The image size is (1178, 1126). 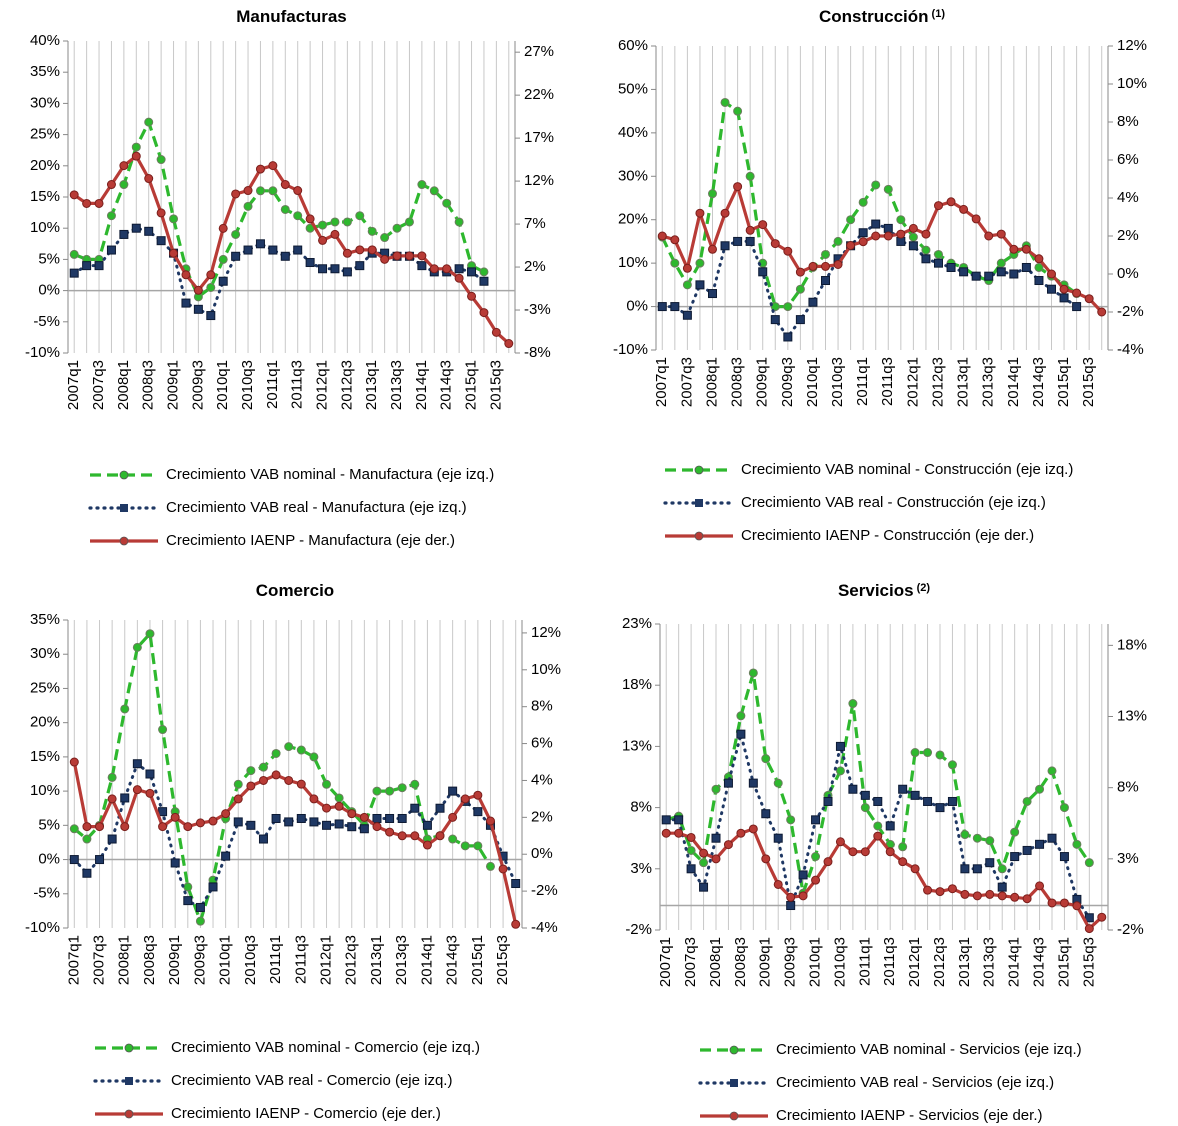 I want to click on y-tick-label: 18%, so click(x=637, y=684).